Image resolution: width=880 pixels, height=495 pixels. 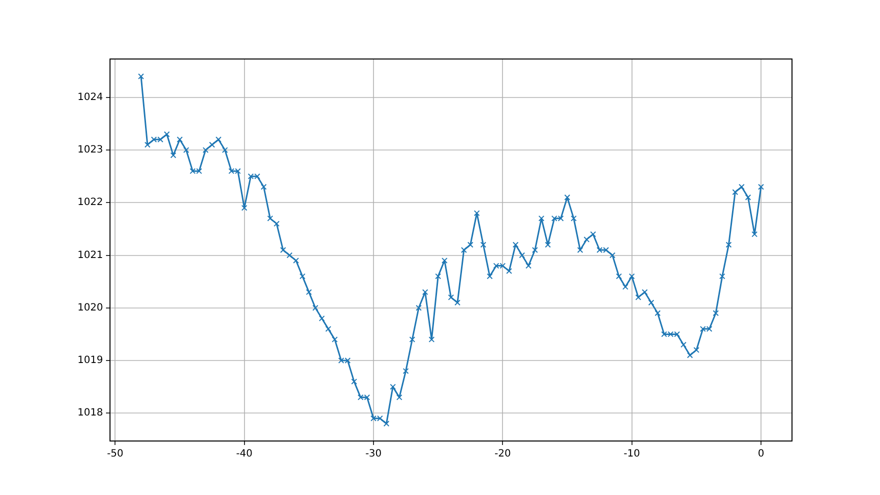 I want to click on y-tick-label: 1019, so click(x=90, y=360).